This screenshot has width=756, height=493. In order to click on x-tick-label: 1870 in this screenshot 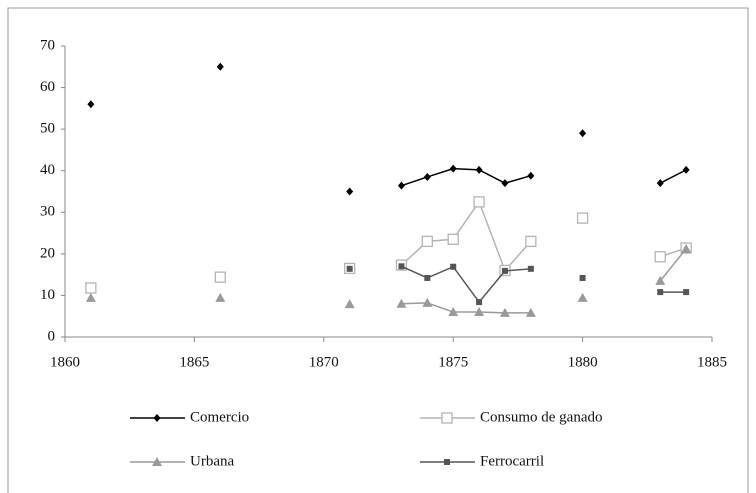, I will do `click(324, 362)`.